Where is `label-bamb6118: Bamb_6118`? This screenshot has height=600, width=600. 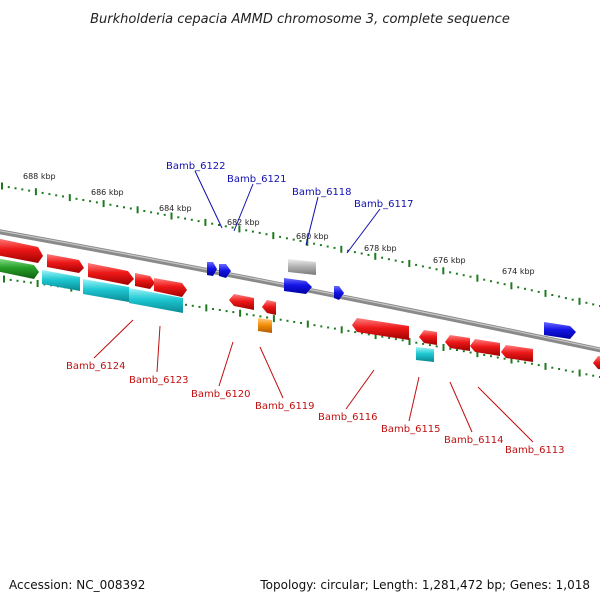
label-bamb6118: Bamb_6118 is located at coordinates (322, 192).